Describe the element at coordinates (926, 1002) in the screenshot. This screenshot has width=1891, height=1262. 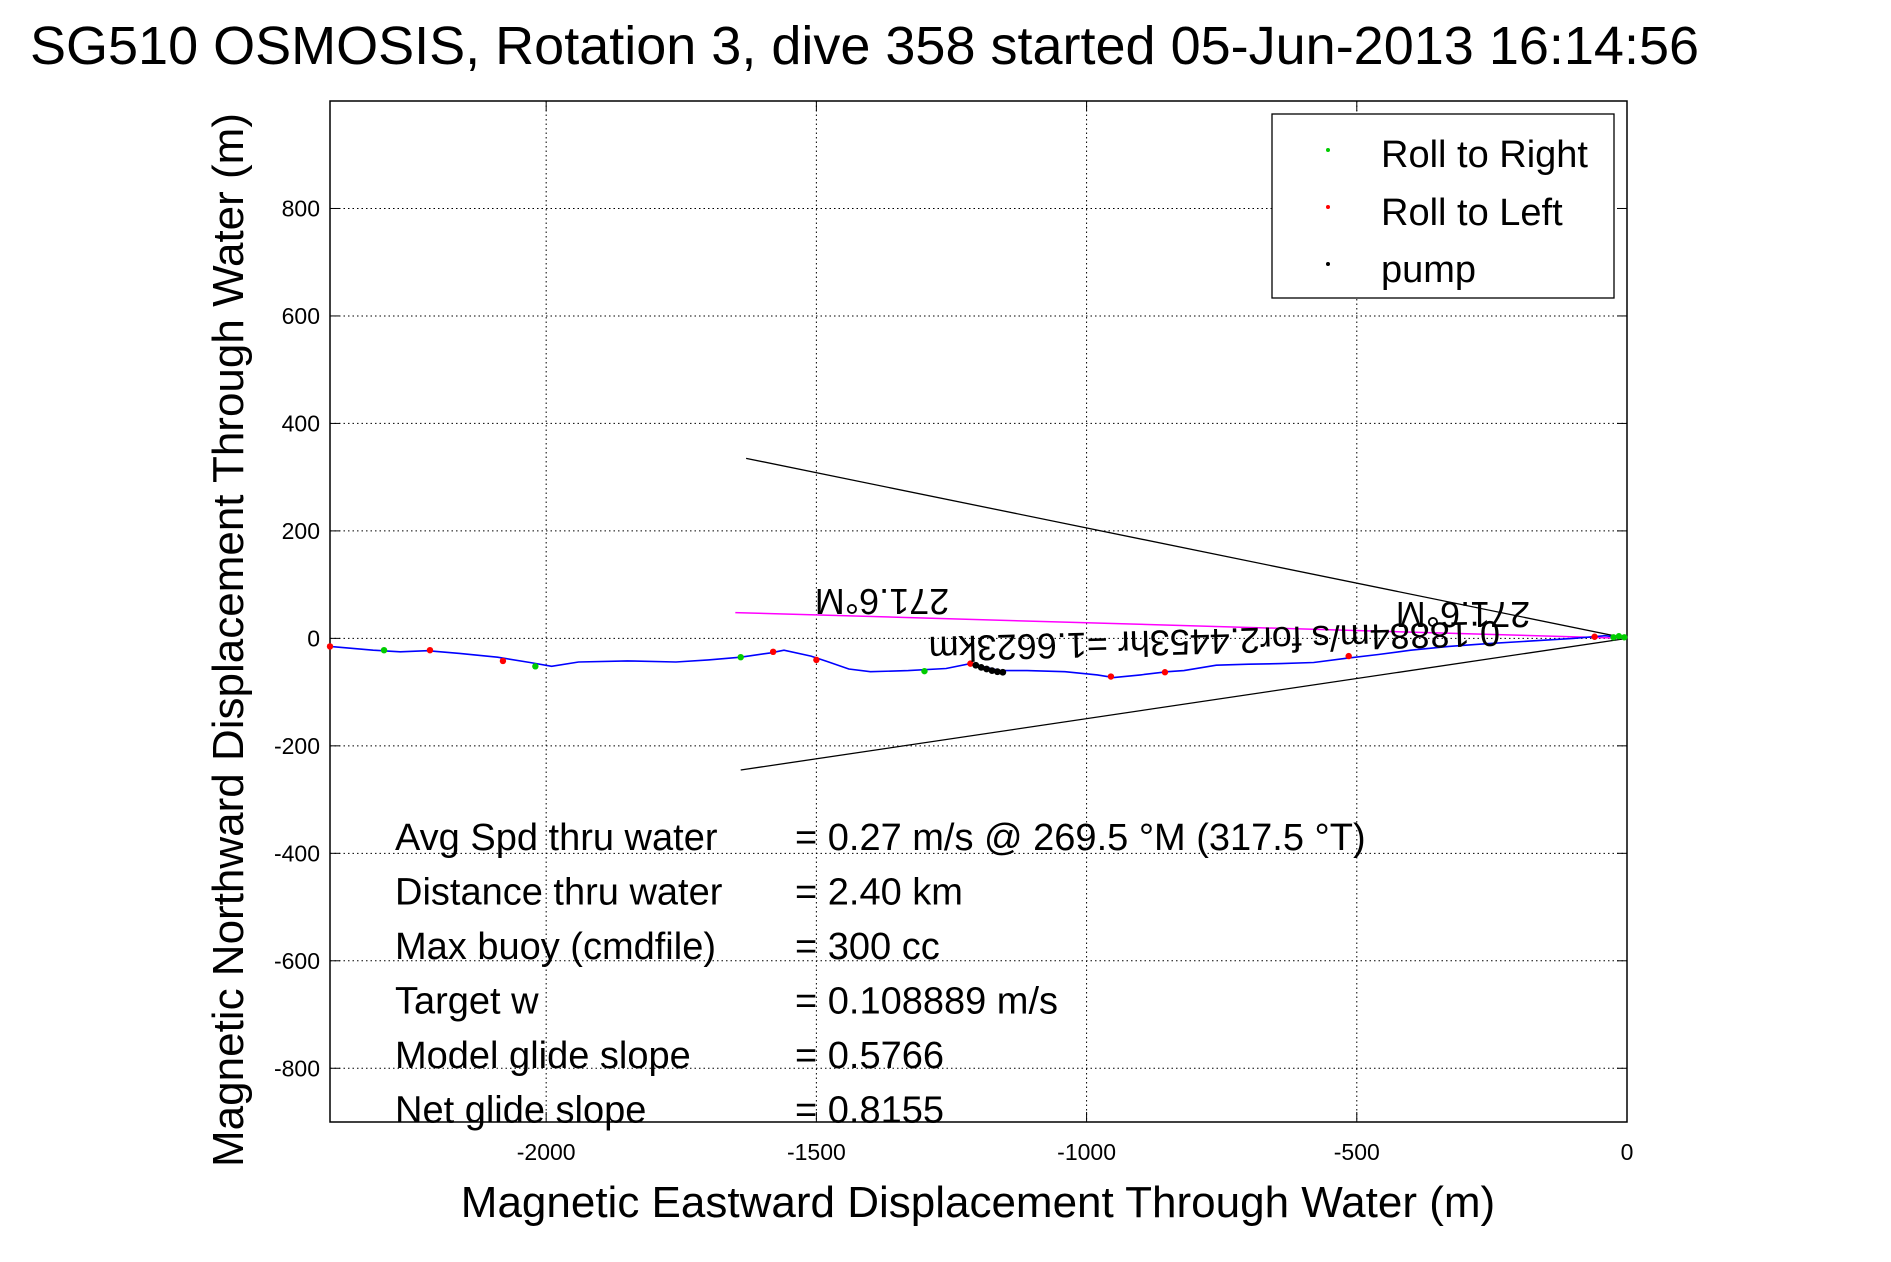
I see `stat-value: = 0.108889 m/s` at that location.